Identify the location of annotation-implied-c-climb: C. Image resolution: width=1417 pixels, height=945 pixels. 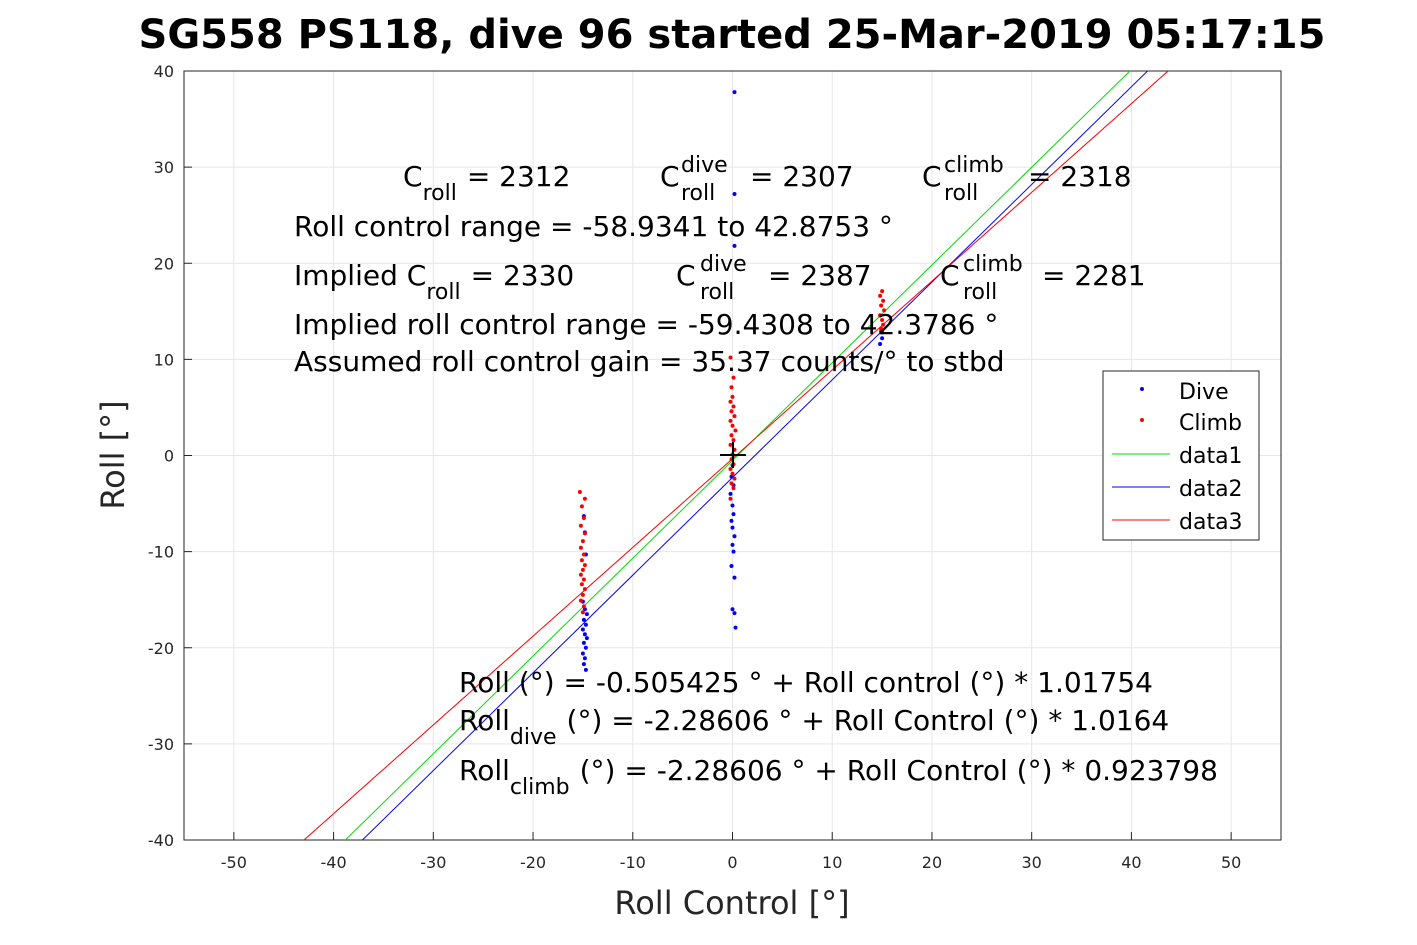
(950, 275).